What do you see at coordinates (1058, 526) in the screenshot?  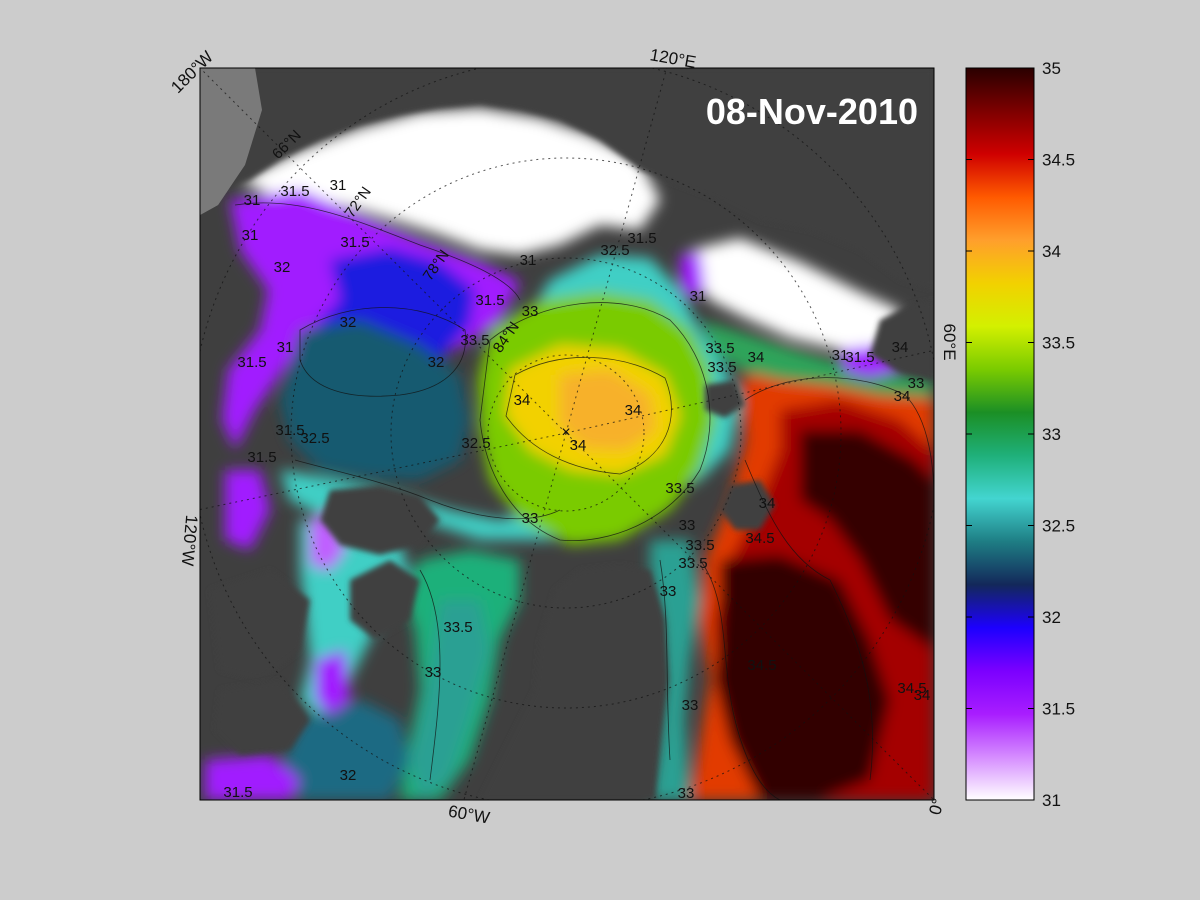 I see `colorbar-tick-label: 32.5` at bounding box center [1058, 526].